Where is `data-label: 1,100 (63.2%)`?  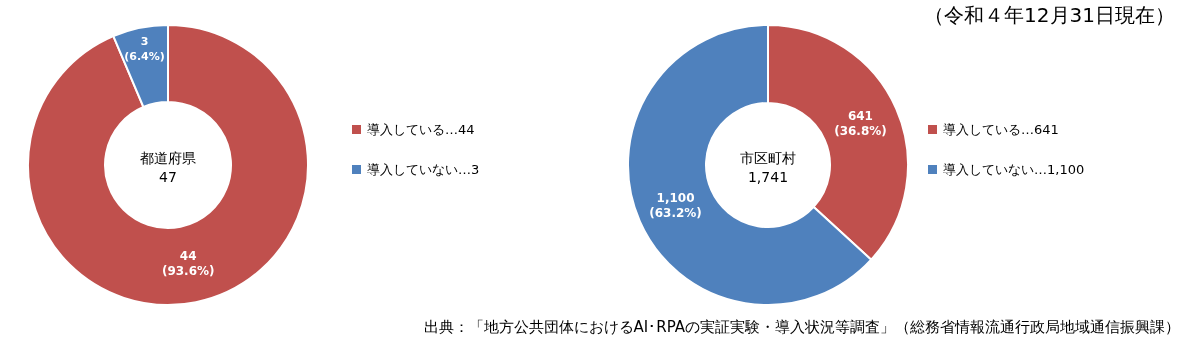 data-label: 1,100 (63.2%) is located at coordinates (675, 205).